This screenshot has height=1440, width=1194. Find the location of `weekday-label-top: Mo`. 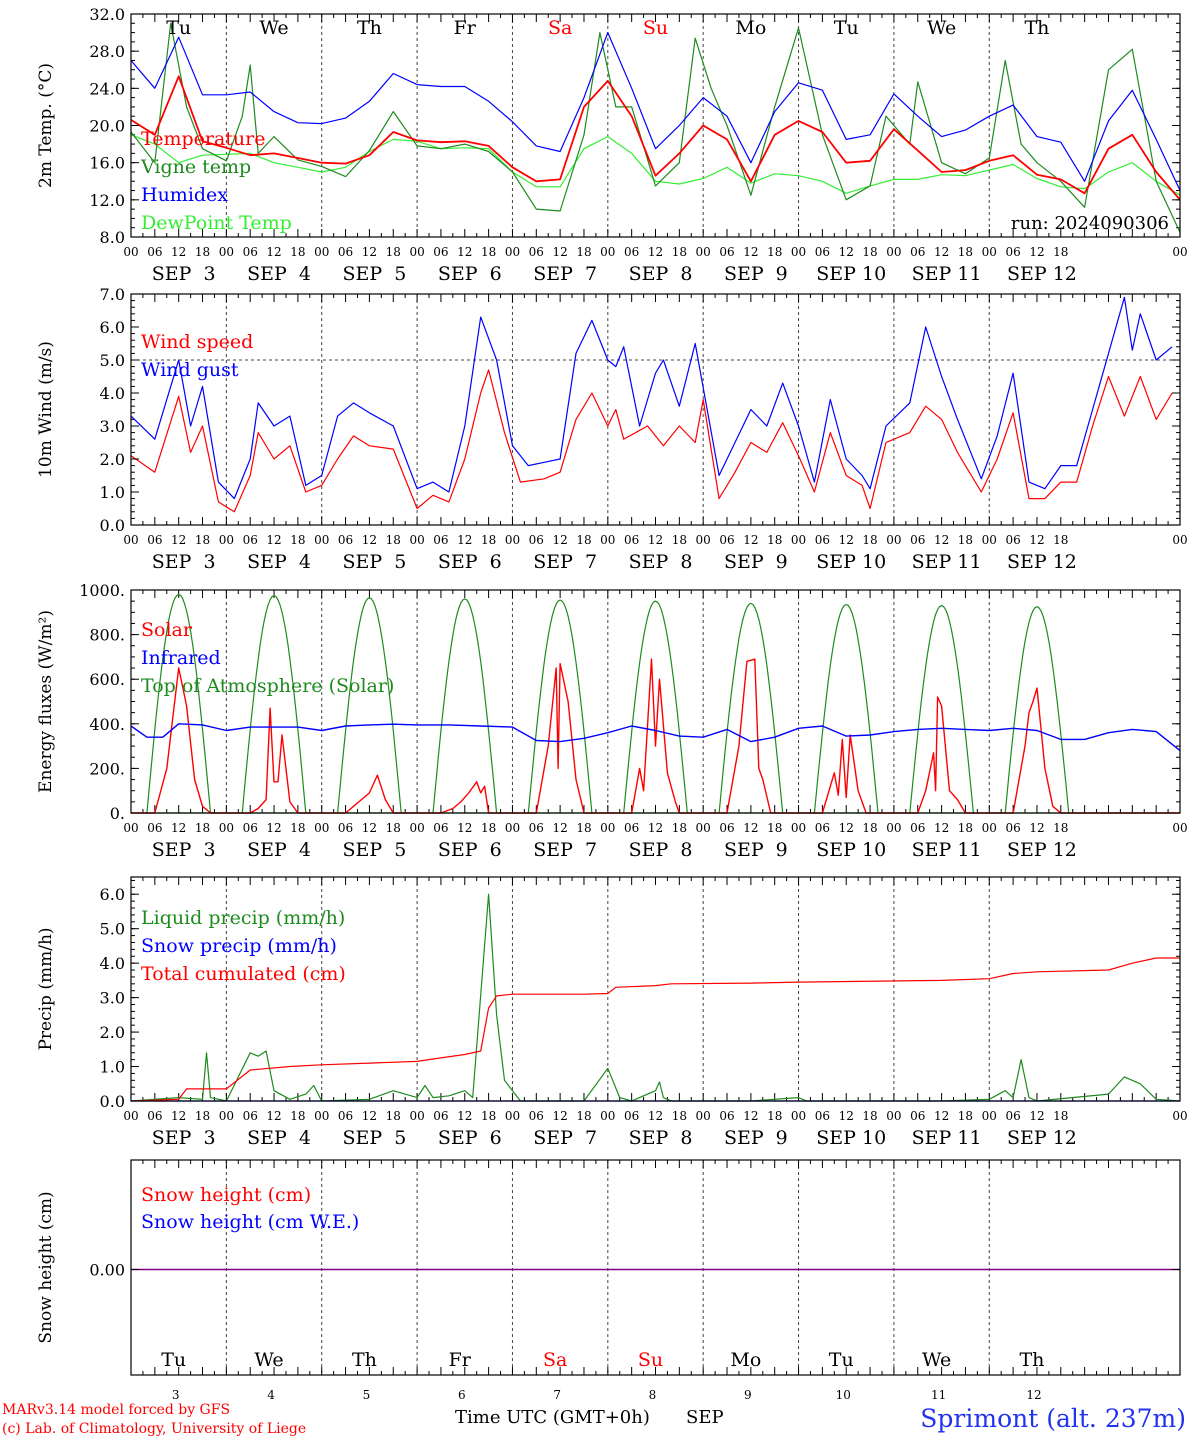

weekday-label-top: Mo is located at coordinates (750, 28).